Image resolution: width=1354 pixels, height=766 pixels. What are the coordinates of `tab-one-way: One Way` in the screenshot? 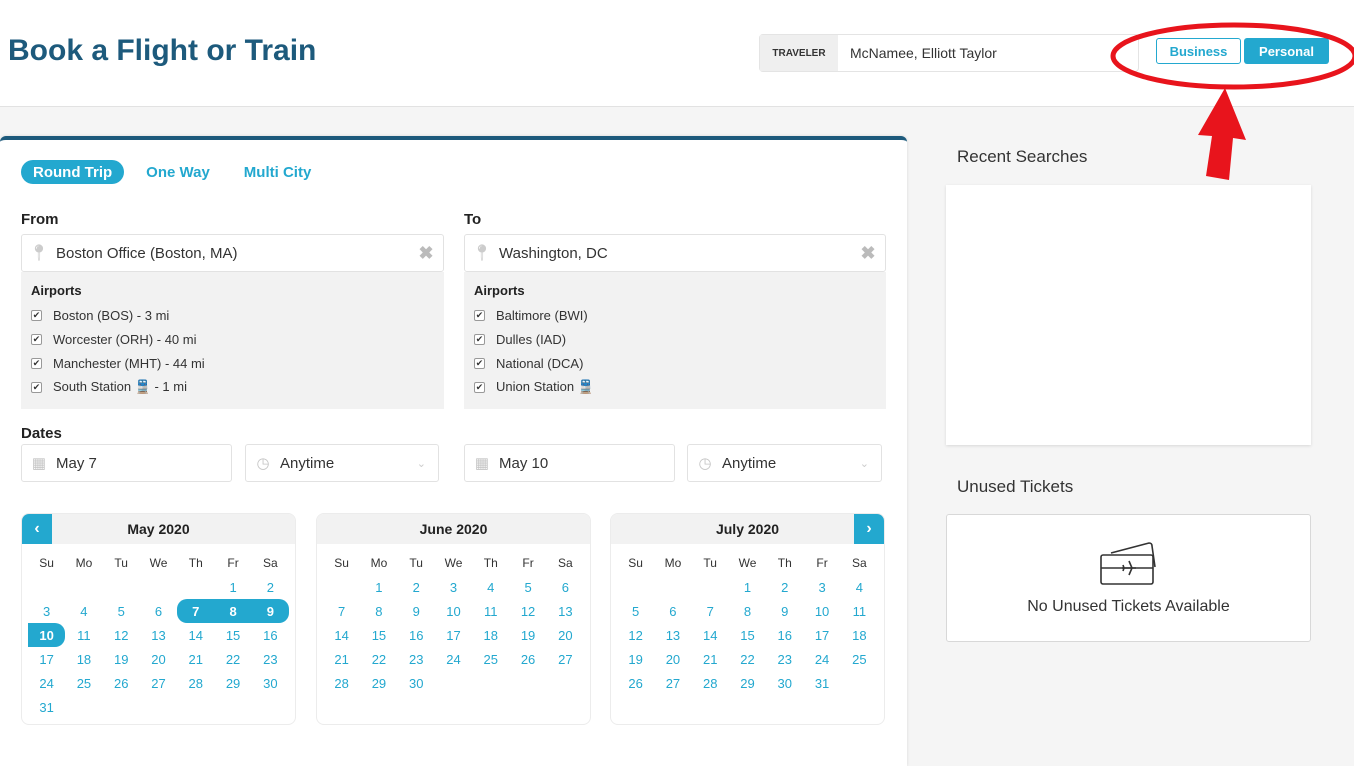 It's located at (178, 172).